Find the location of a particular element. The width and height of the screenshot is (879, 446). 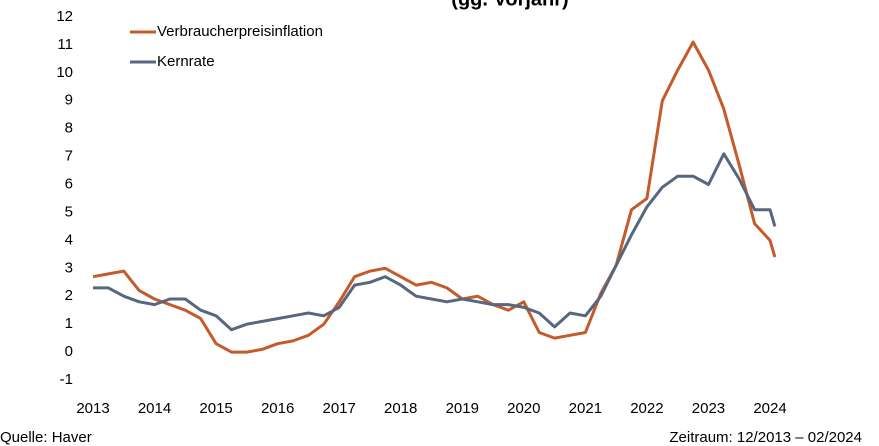

y-tick-label: 1 is located at coordinates (69, 323).